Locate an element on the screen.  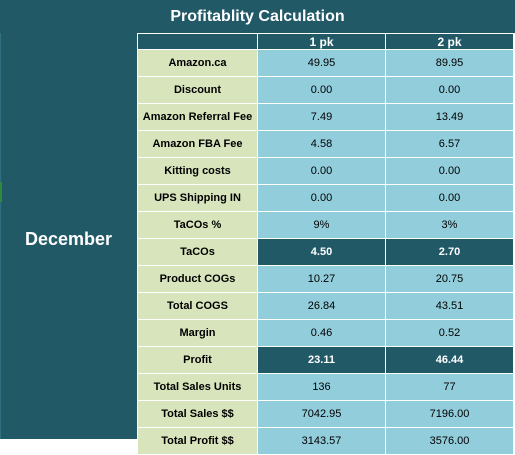
table-row: Amazon Referral Fee 7.49 13.49 is located at coordinates (325, 117).